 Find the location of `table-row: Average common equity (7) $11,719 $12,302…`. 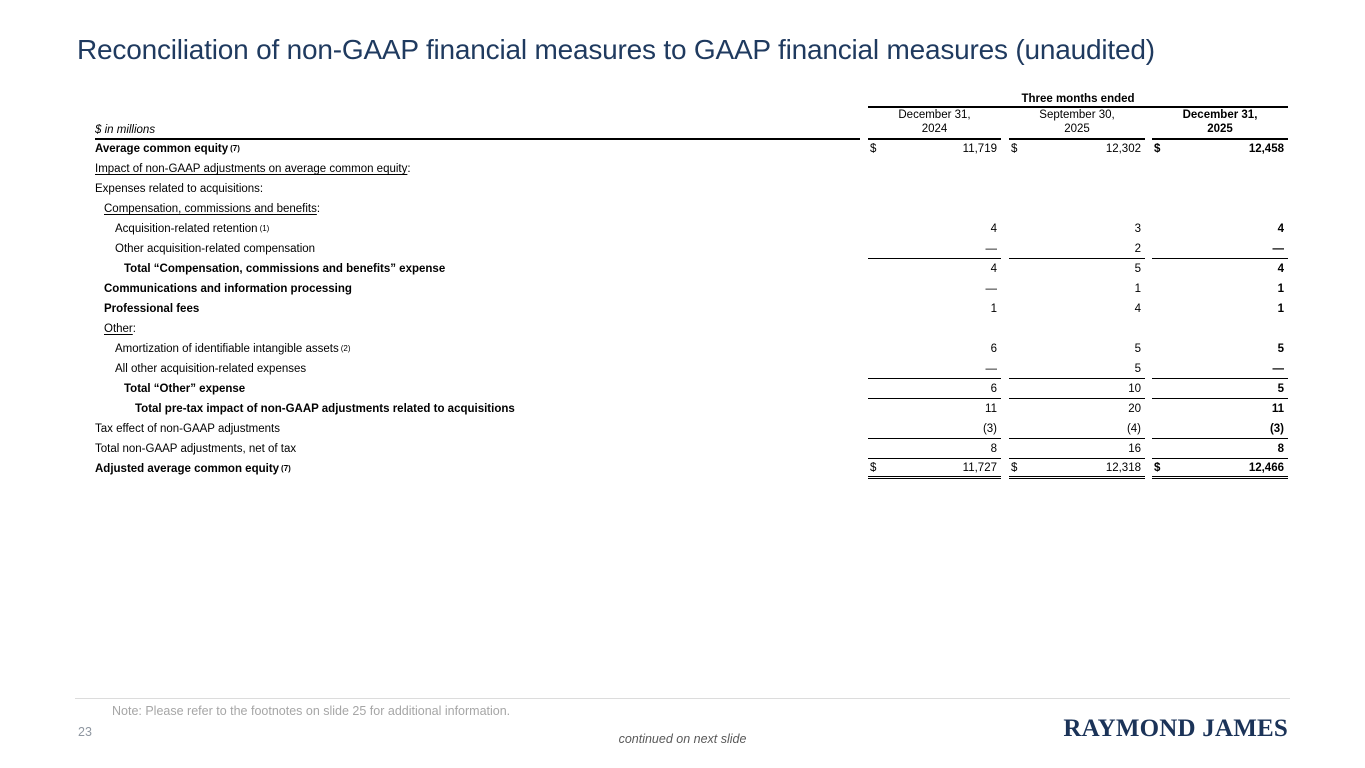

table-row: Average common equity (7) $11,719 $12,302… is located at coordinates (689, 149).